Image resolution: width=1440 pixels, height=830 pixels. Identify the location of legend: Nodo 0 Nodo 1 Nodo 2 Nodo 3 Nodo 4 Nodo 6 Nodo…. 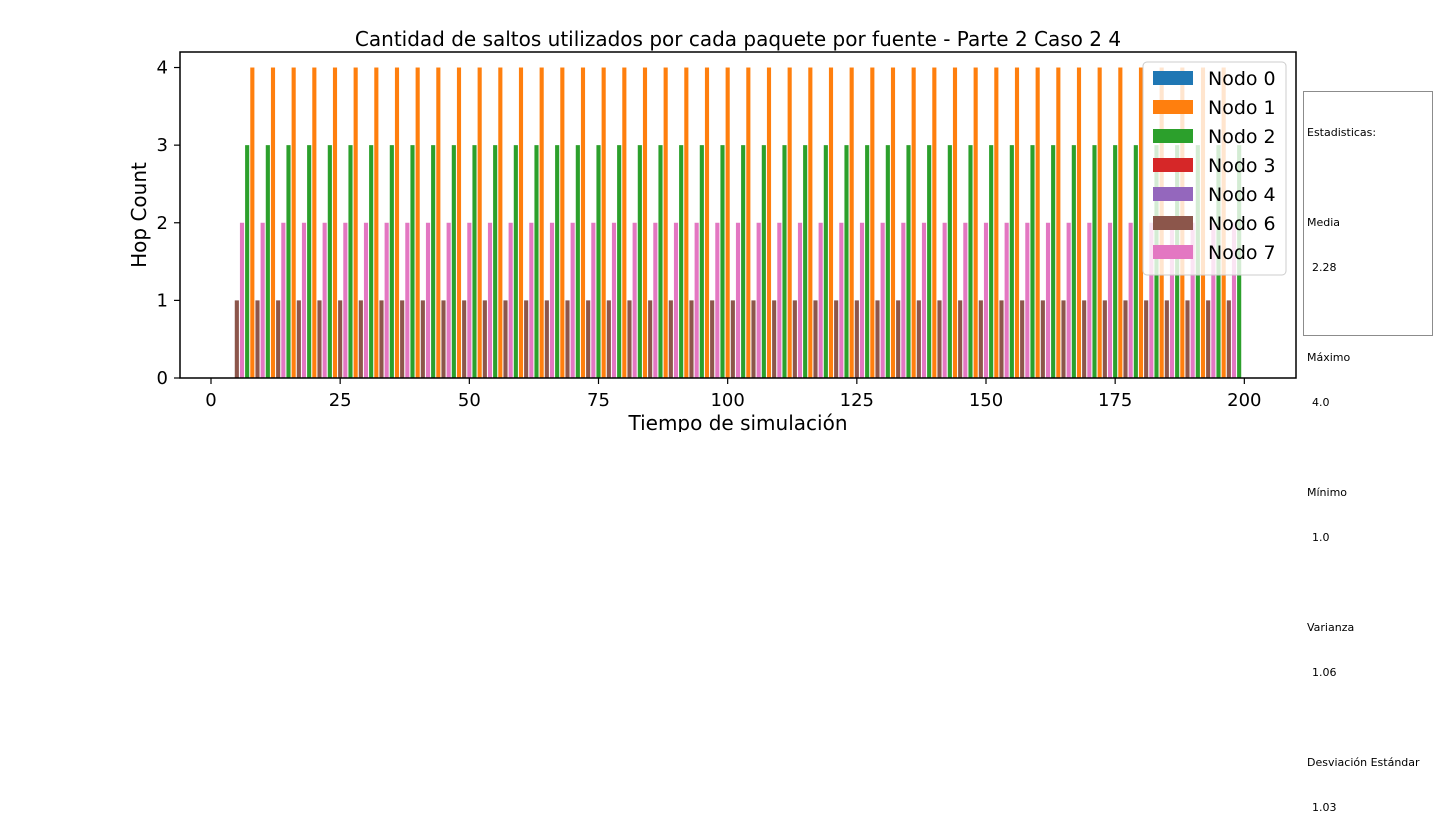
(1214, 168).